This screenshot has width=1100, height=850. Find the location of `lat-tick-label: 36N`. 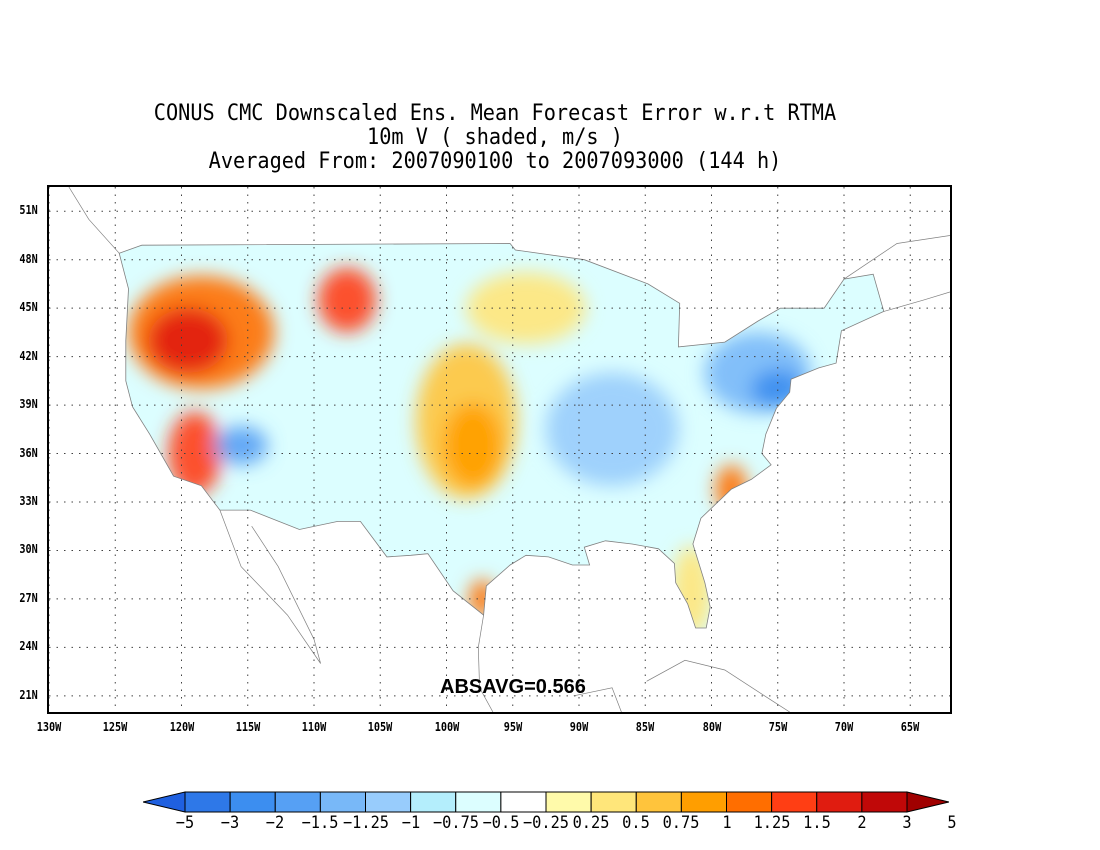

lat-tick-label: 36N is located at coordinates (28, 452).